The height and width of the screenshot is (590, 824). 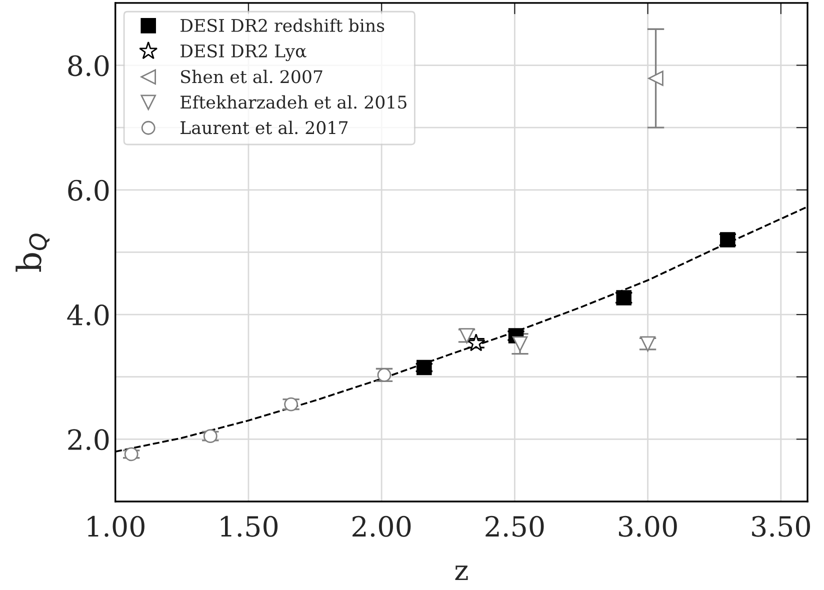 What do you see at coordinates (88, 315) in the screenshot?
I see `y-tick-label: 4.0` at bounding box center [88, 315].